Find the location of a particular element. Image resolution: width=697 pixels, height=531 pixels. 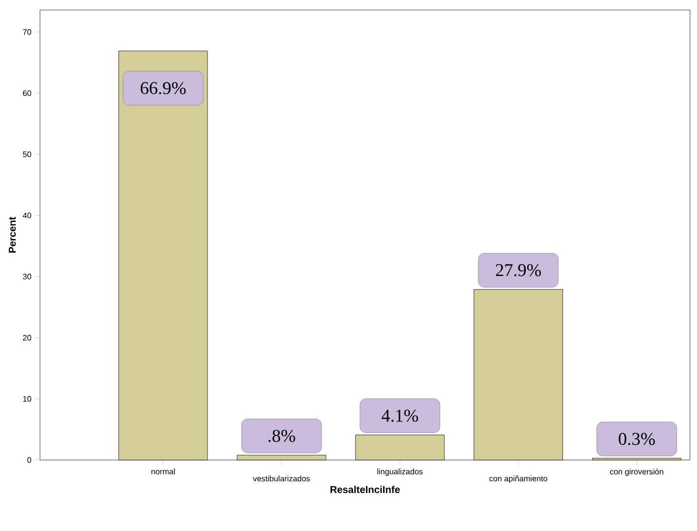

data-label: .8% is located at coordinates (282, 436).